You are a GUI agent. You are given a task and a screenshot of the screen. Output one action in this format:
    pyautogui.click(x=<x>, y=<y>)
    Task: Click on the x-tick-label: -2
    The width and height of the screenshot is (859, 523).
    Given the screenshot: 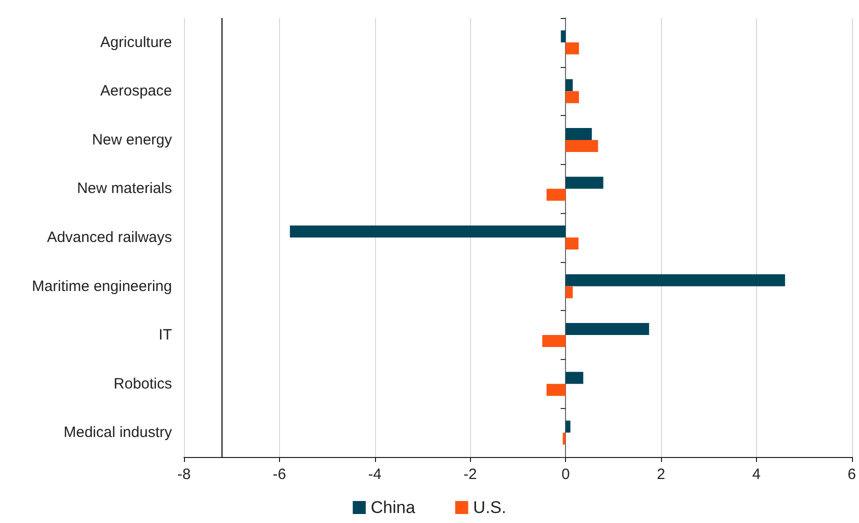 What is the action you would take?
    pyautogui.click(x=470, y=474)
    